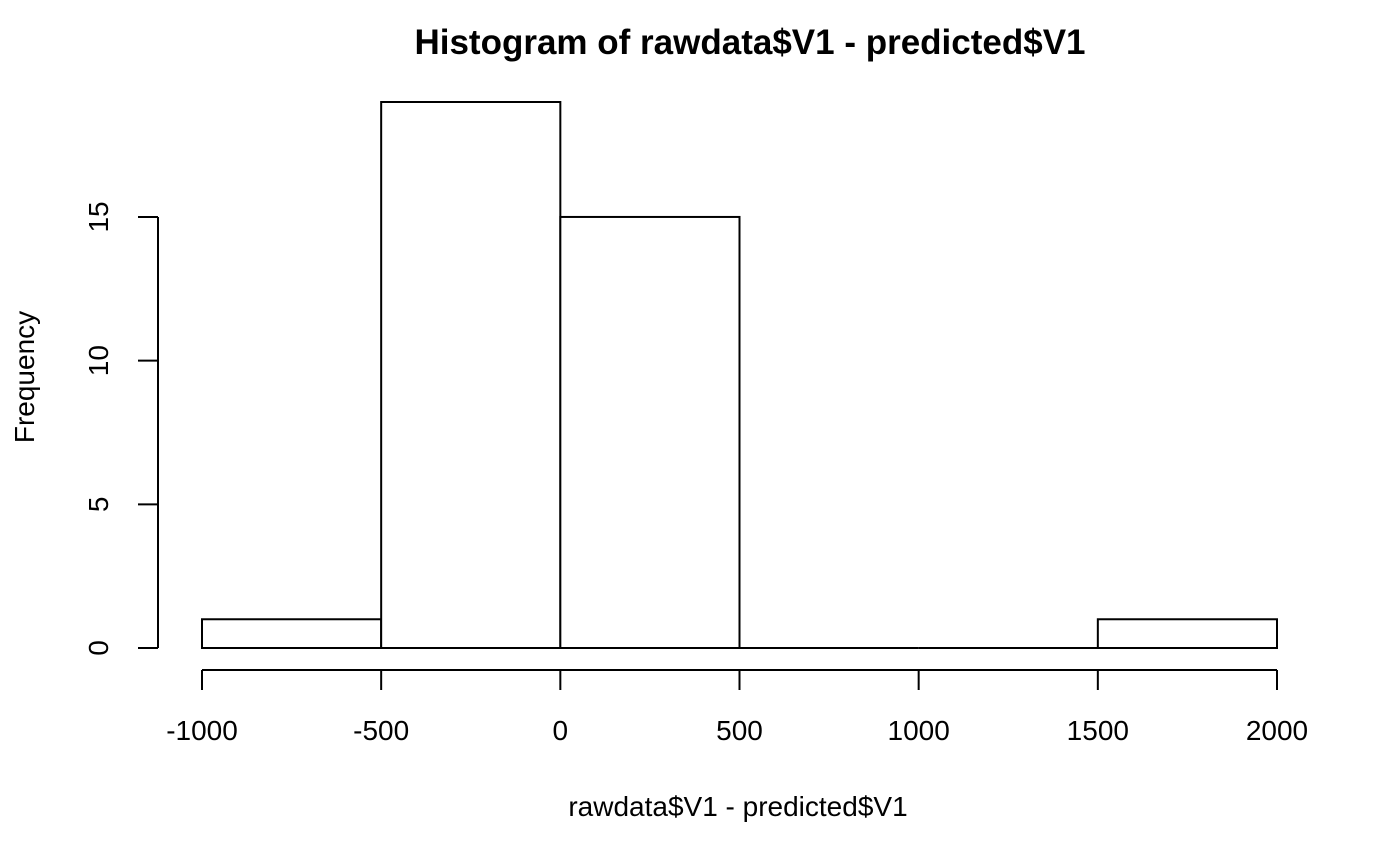 This screenshot has width=1400, height=865. What do you see at coordinates (202, 730) in the screenshot?
I see `x-tick-label: -1000` at bounding box center [202, 730].